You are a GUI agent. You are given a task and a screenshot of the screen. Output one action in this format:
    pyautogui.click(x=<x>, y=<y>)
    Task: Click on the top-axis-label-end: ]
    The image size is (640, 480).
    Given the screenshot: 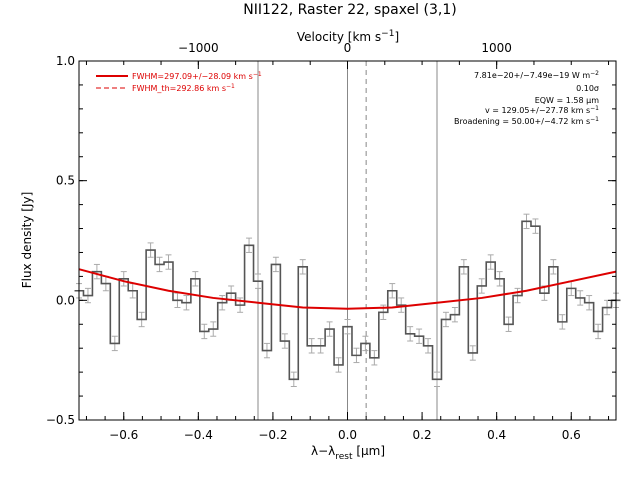 What is the action you would take?
    pyautogui.click(x=396, y=37)
    